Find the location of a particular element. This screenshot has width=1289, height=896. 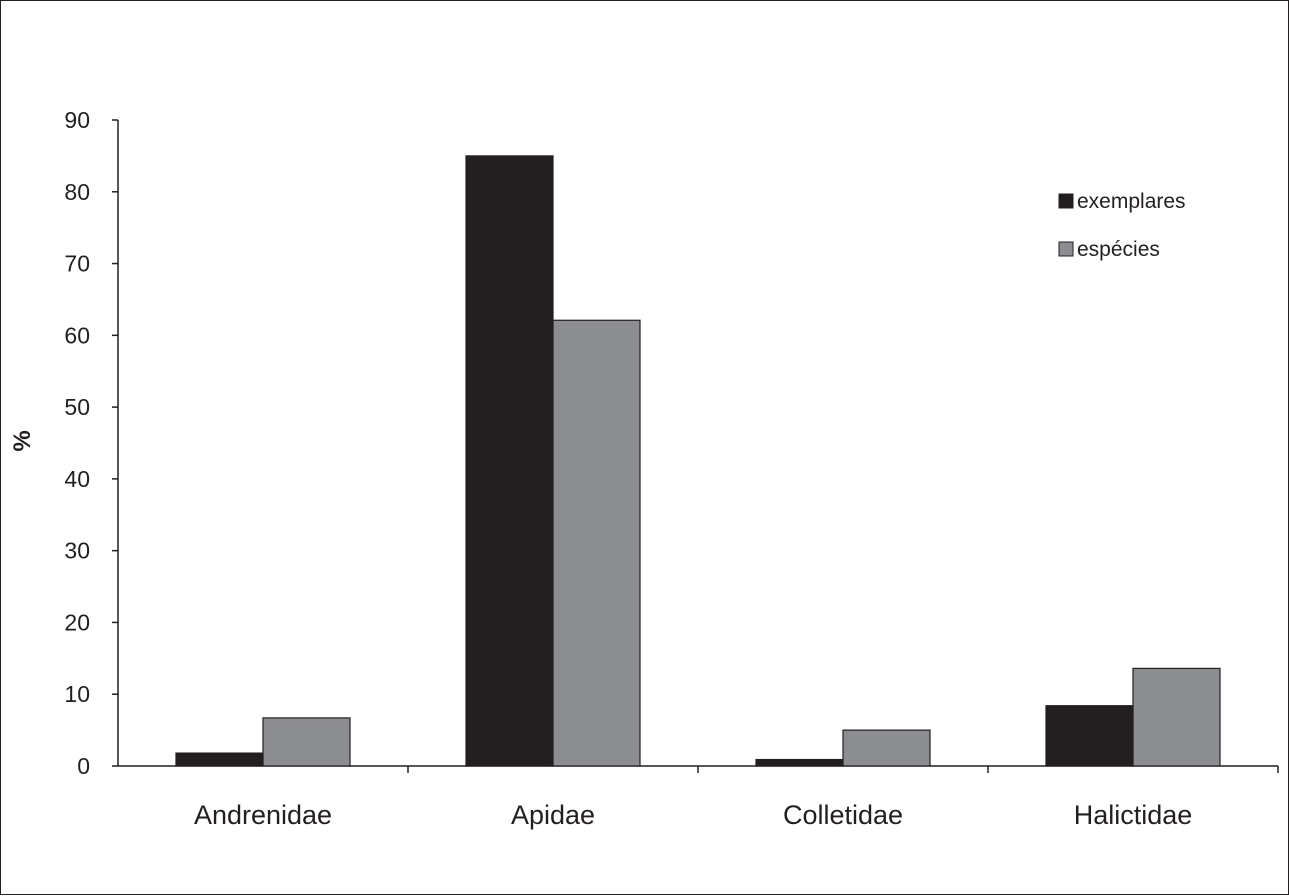

legend-swatch-exemplares is located at coordinates (1066, 201).